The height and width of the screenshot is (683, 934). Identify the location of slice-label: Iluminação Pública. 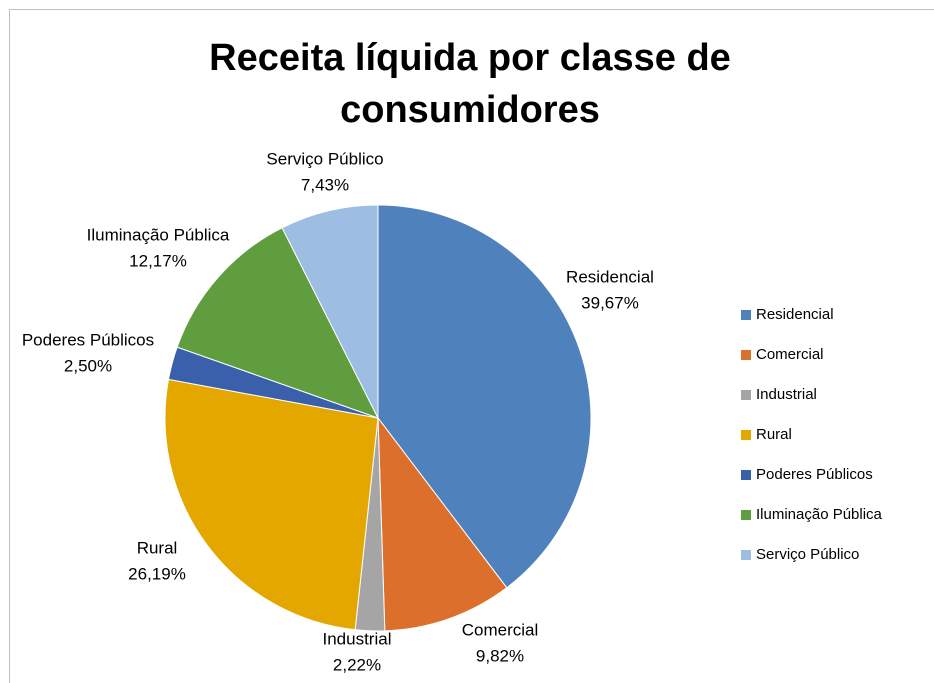
(158, 234).